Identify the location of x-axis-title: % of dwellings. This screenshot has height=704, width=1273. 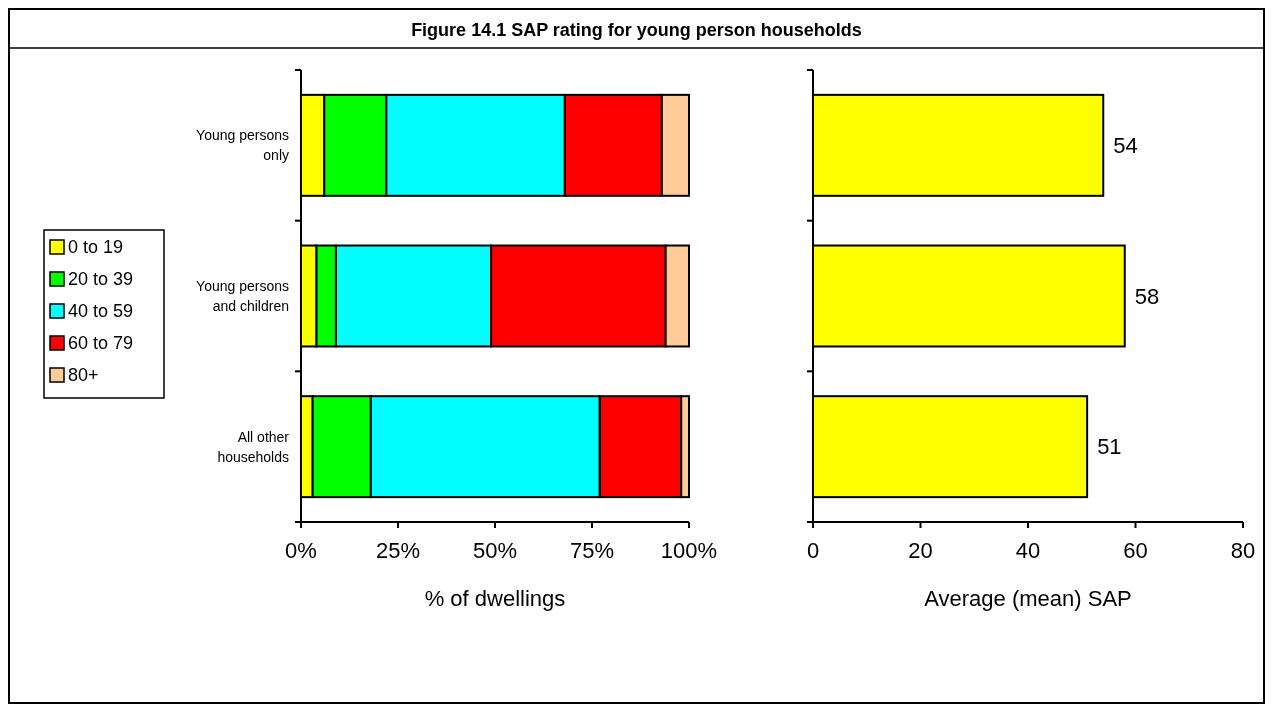
(495, 598).